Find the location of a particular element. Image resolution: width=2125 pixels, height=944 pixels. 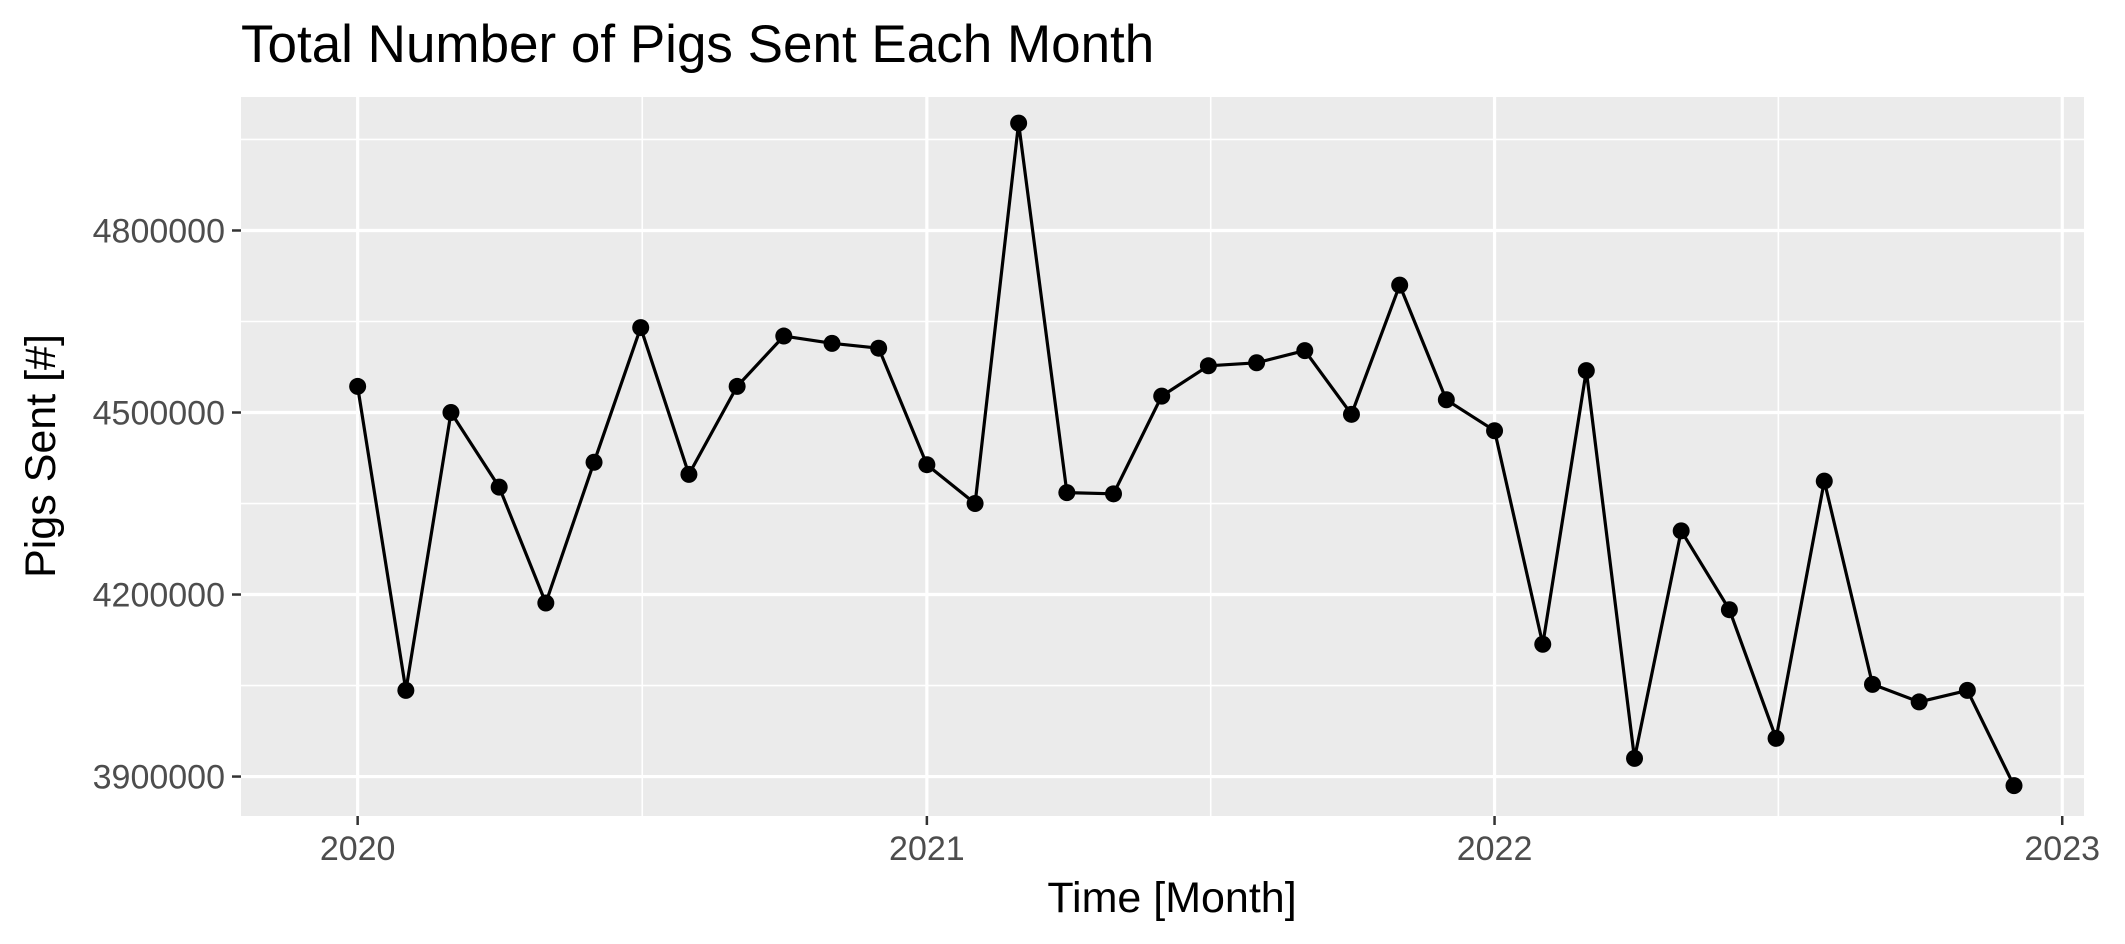

x-tick-label: 2021 is located at coordinates (927, 849).